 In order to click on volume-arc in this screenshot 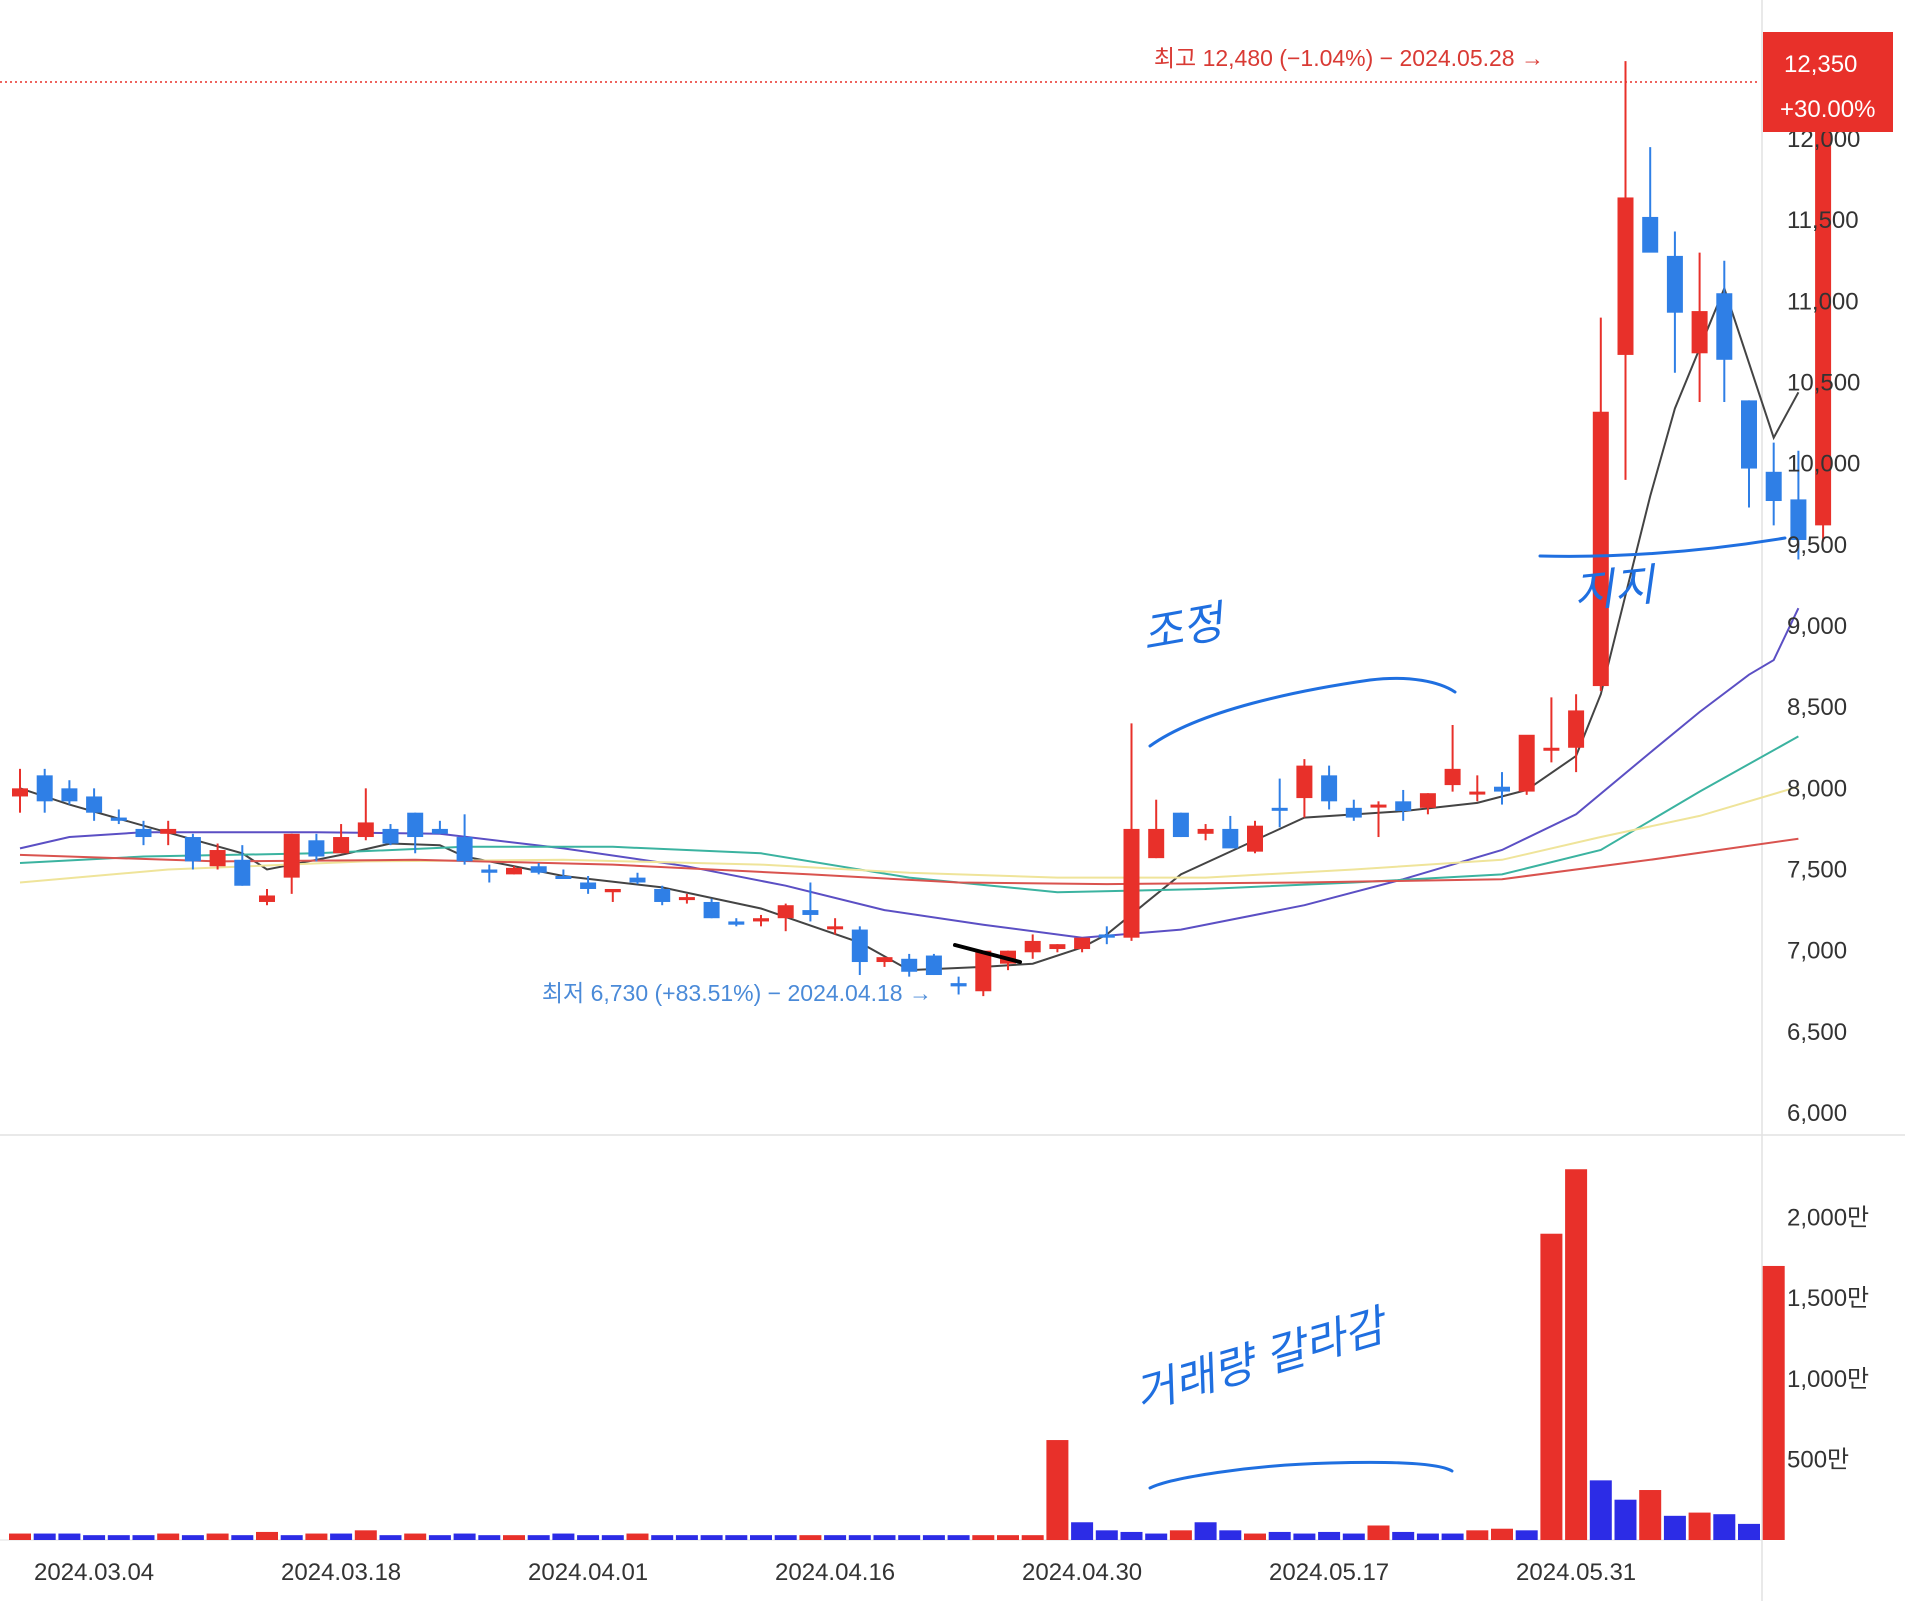, I will do `click(1301, 1475)`.